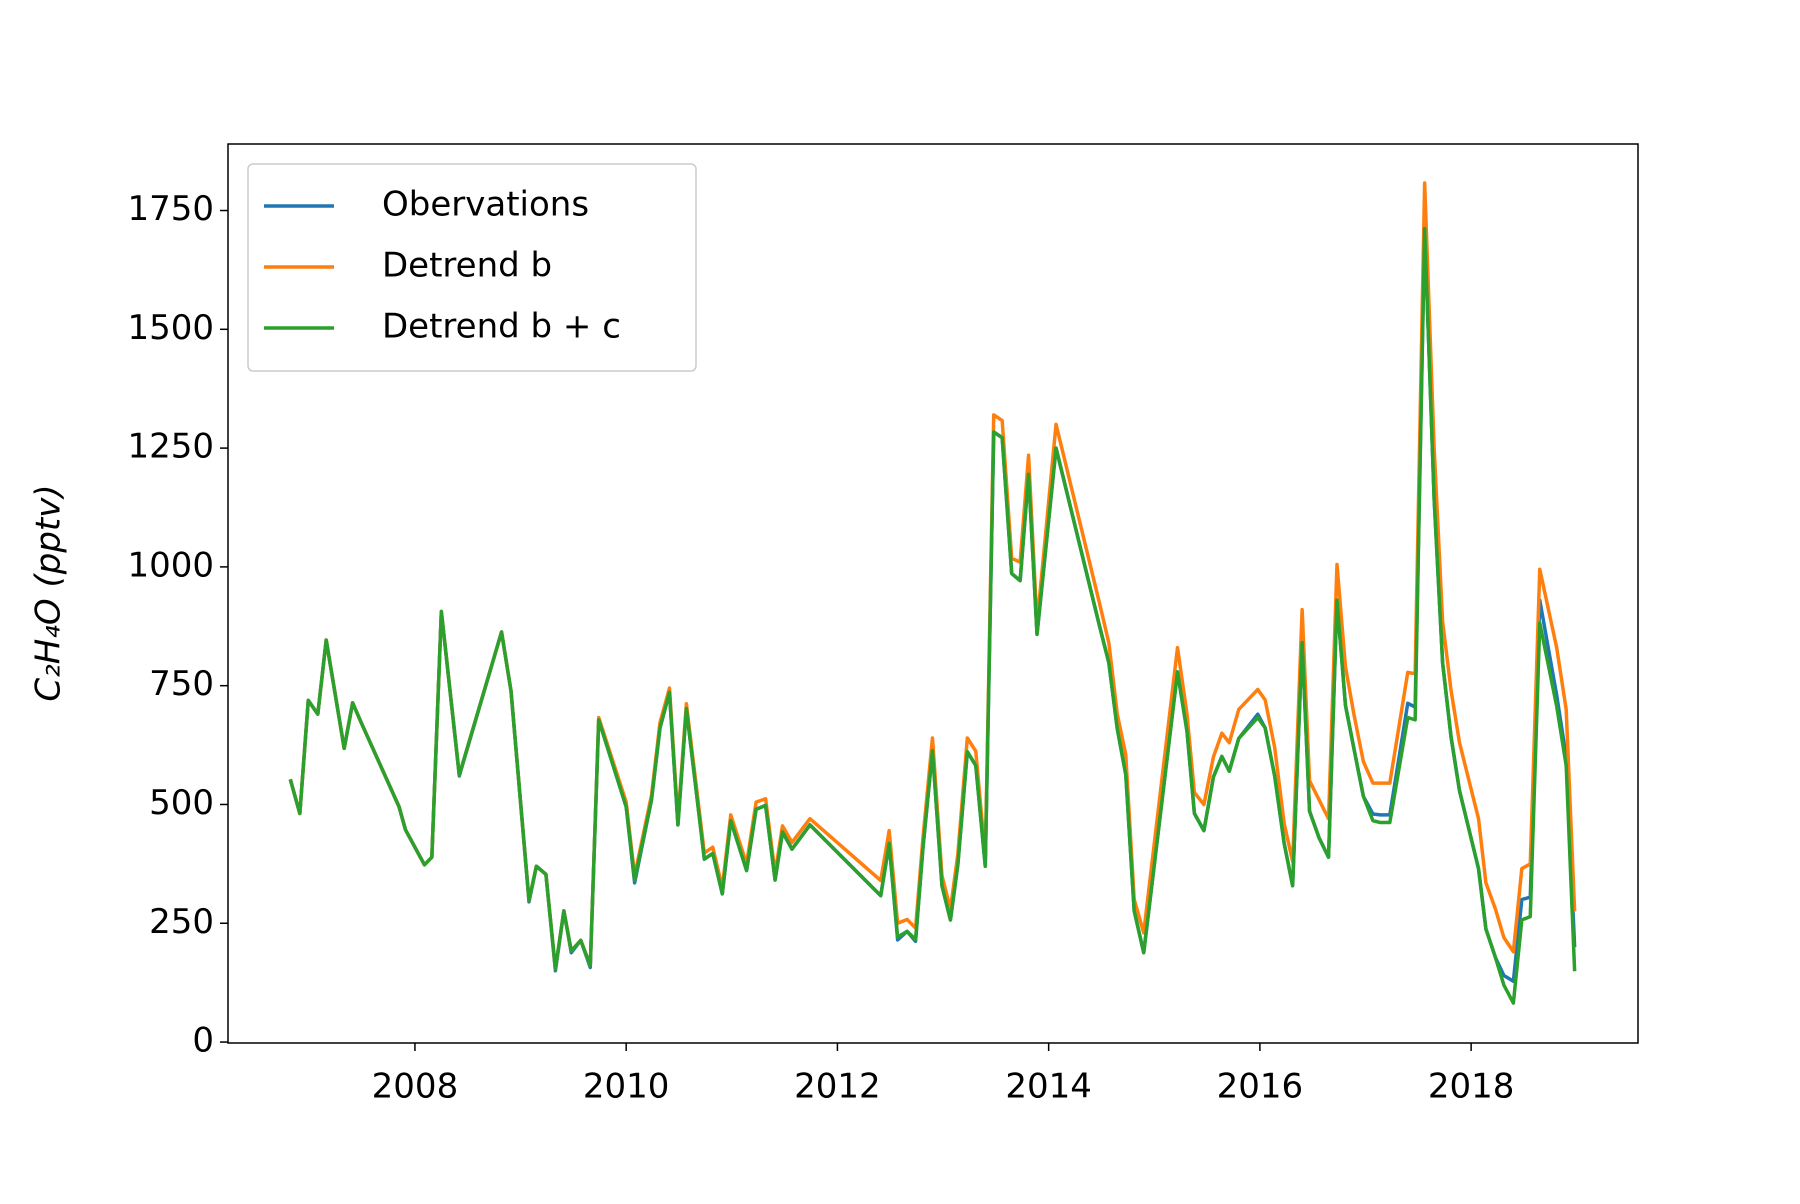  What do you see at coordinates (837, 1087) in the screenshot?
I see `x-tick-label: 2012` at bounding box center [837, 1087].